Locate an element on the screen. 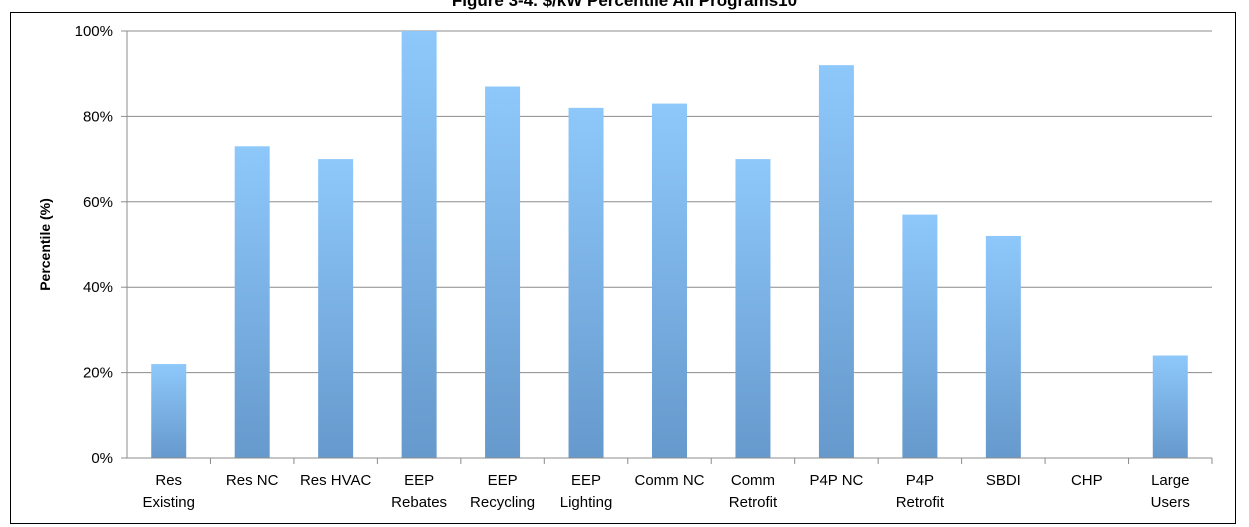  x-tick-label: SBDI is located at coordinates (1003, 480).